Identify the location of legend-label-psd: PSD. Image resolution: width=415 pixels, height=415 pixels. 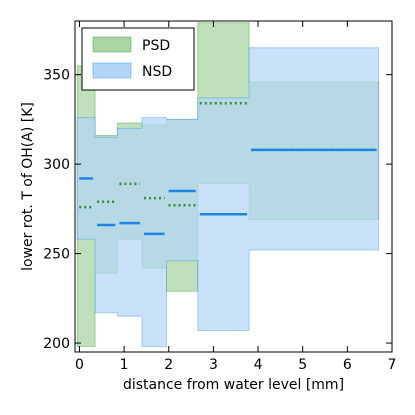
(156, 46).